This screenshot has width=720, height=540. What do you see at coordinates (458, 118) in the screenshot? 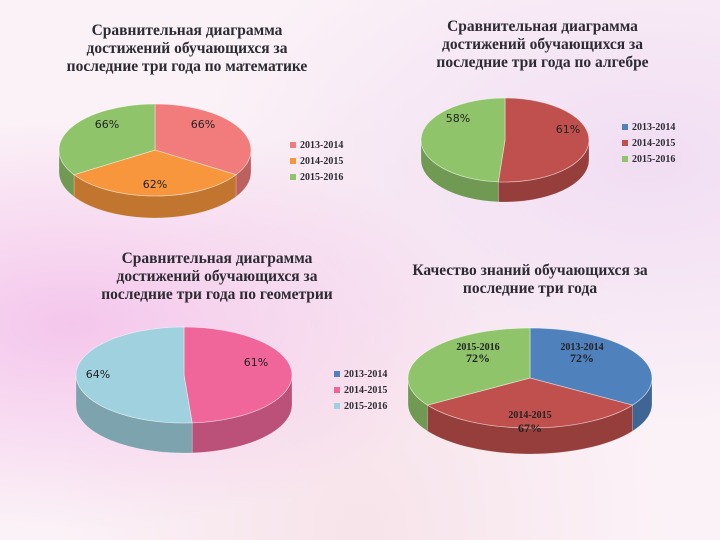
I see `pie-data-label: 58%` at bounding box center [458, 118].